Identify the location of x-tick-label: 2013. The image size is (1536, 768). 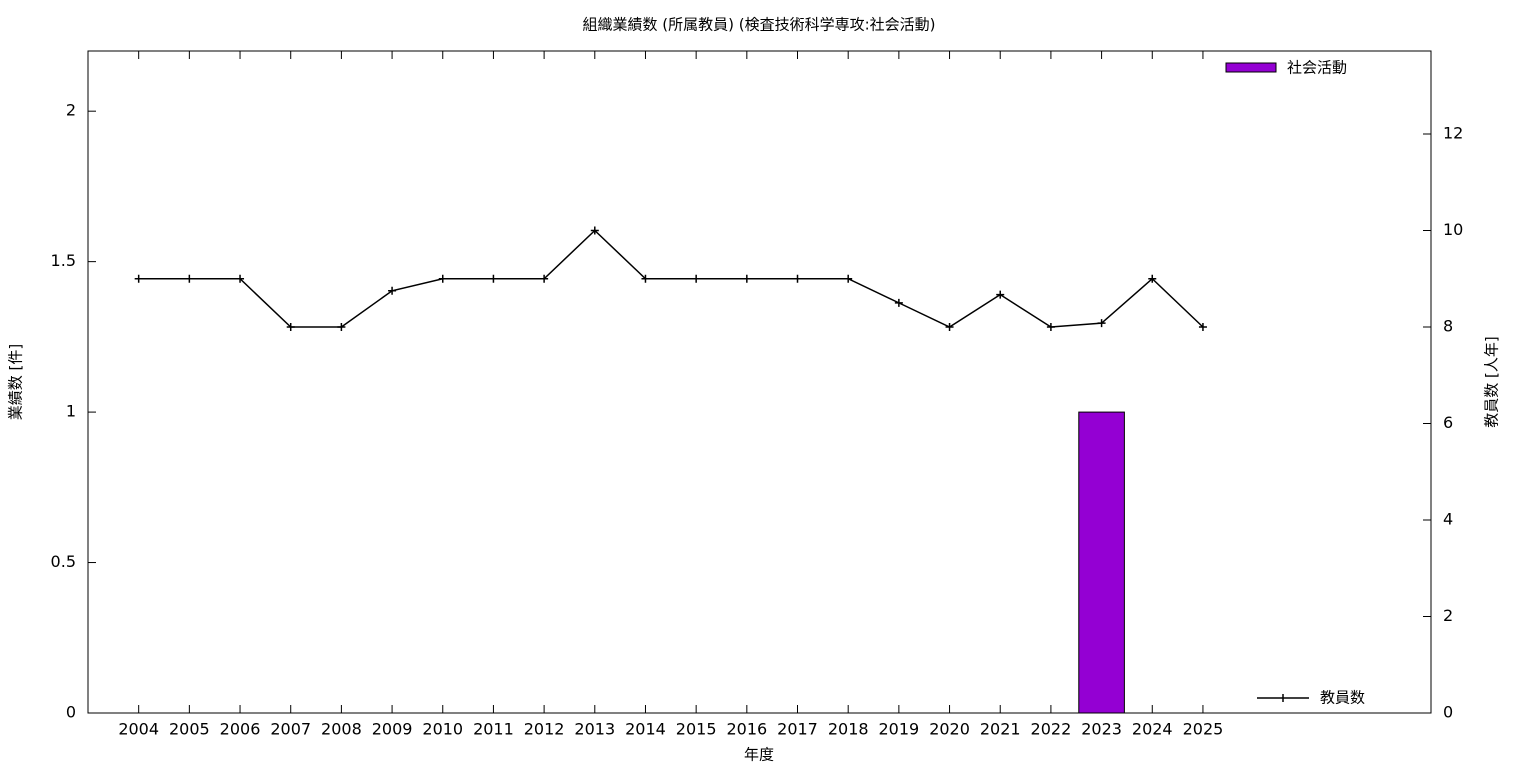
(594, 729).